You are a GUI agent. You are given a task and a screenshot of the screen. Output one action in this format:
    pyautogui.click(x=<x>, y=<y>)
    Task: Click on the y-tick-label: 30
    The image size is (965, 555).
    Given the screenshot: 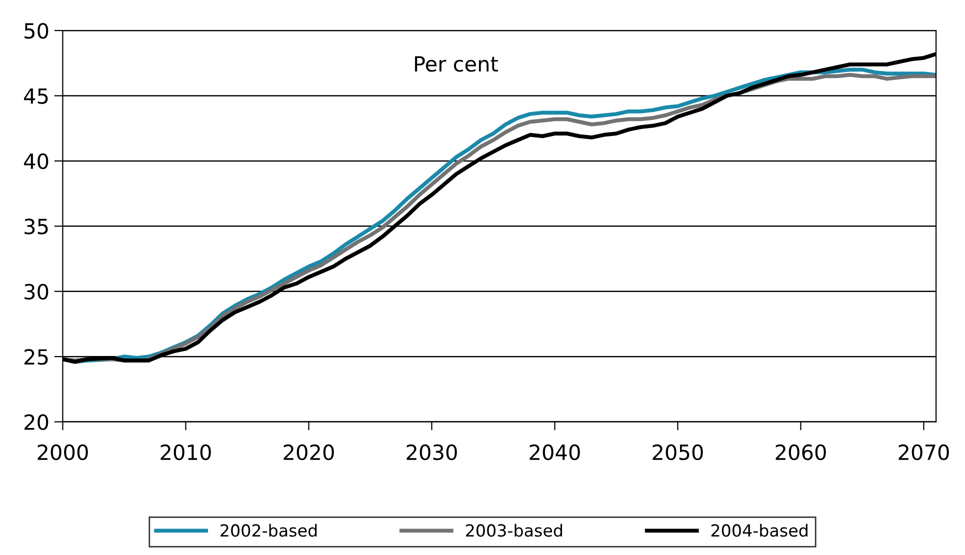 What is the action you would take?
    pyautogui.click(x=36, y=292)
    